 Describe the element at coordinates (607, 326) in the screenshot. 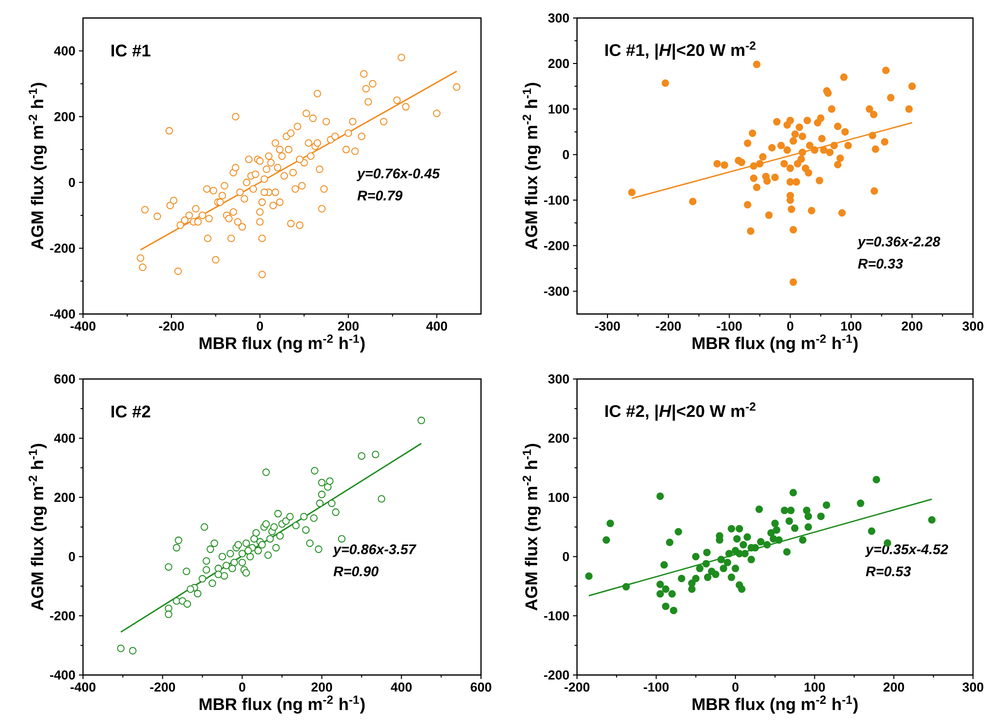

I see `x-tick-label: -300` at that location.